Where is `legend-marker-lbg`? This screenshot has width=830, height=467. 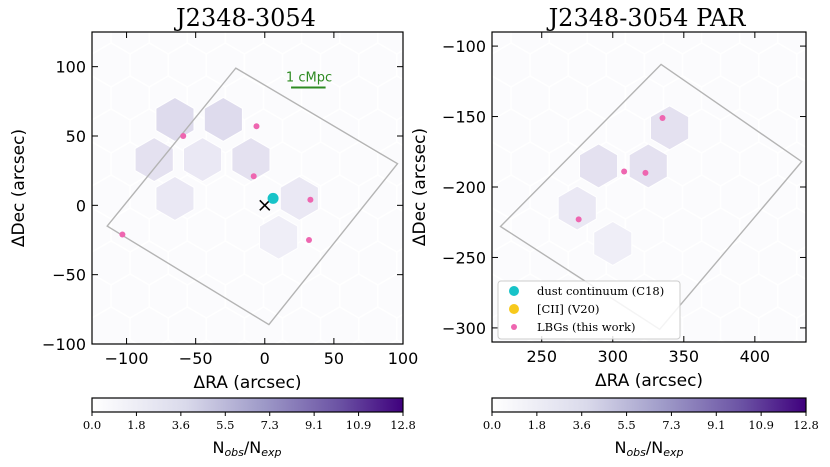
legend-marker-lbg is located at coordinates (514, 327).